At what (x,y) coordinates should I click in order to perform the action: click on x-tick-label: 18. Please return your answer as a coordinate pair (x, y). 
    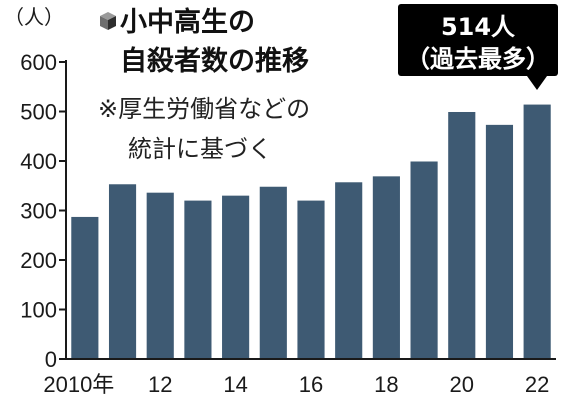
    Looking at the image, I should click on (386, 384).